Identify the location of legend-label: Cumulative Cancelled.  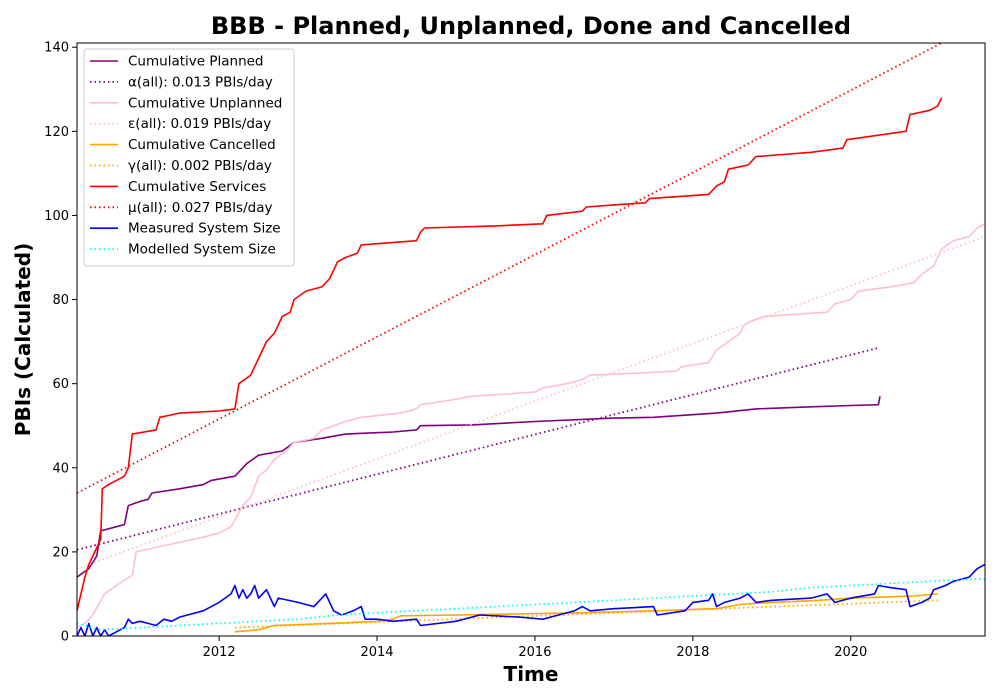
(202, 145).